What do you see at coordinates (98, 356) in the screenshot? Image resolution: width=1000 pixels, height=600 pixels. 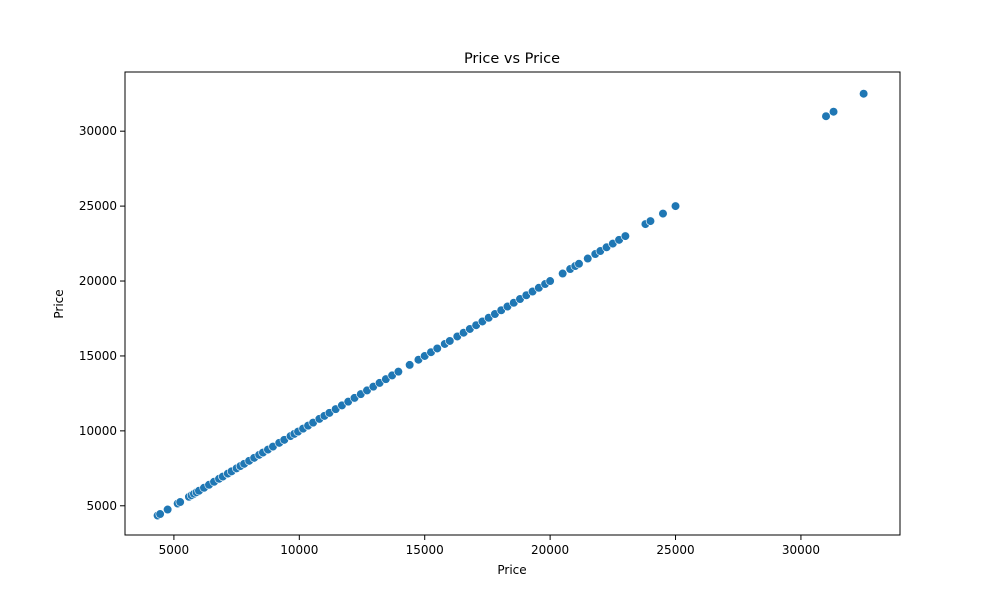 I see `y-tick-label: 15000` at bounding box center [98, 356].